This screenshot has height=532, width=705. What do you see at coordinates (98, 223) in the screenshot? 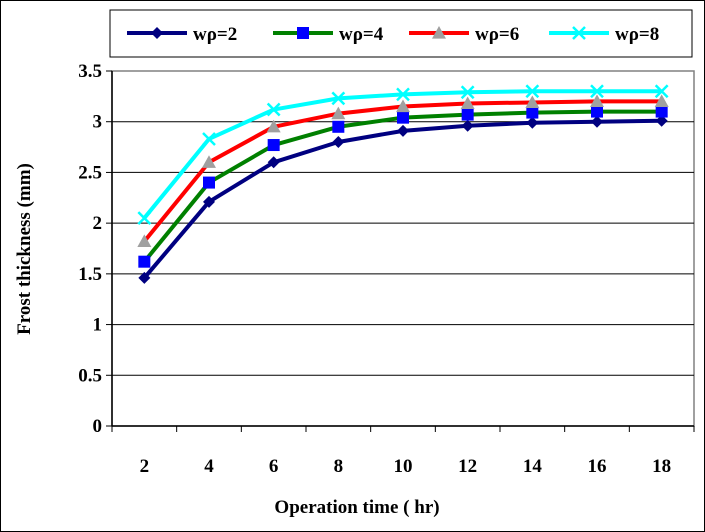
I see `y-tick-label: 2` at bounding box center [98, 223].